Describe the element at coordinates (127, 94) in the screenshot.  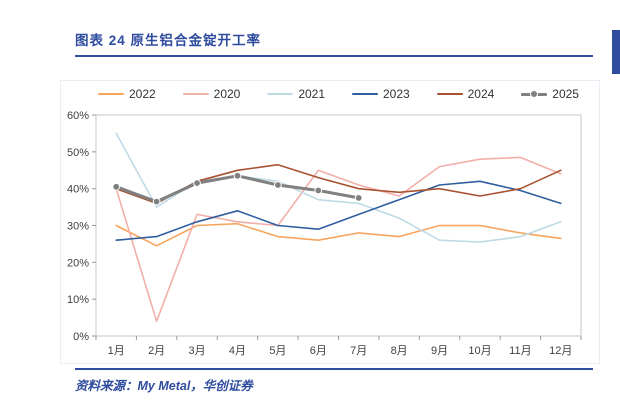
I see `legend-item-2022: 2022` at that location.